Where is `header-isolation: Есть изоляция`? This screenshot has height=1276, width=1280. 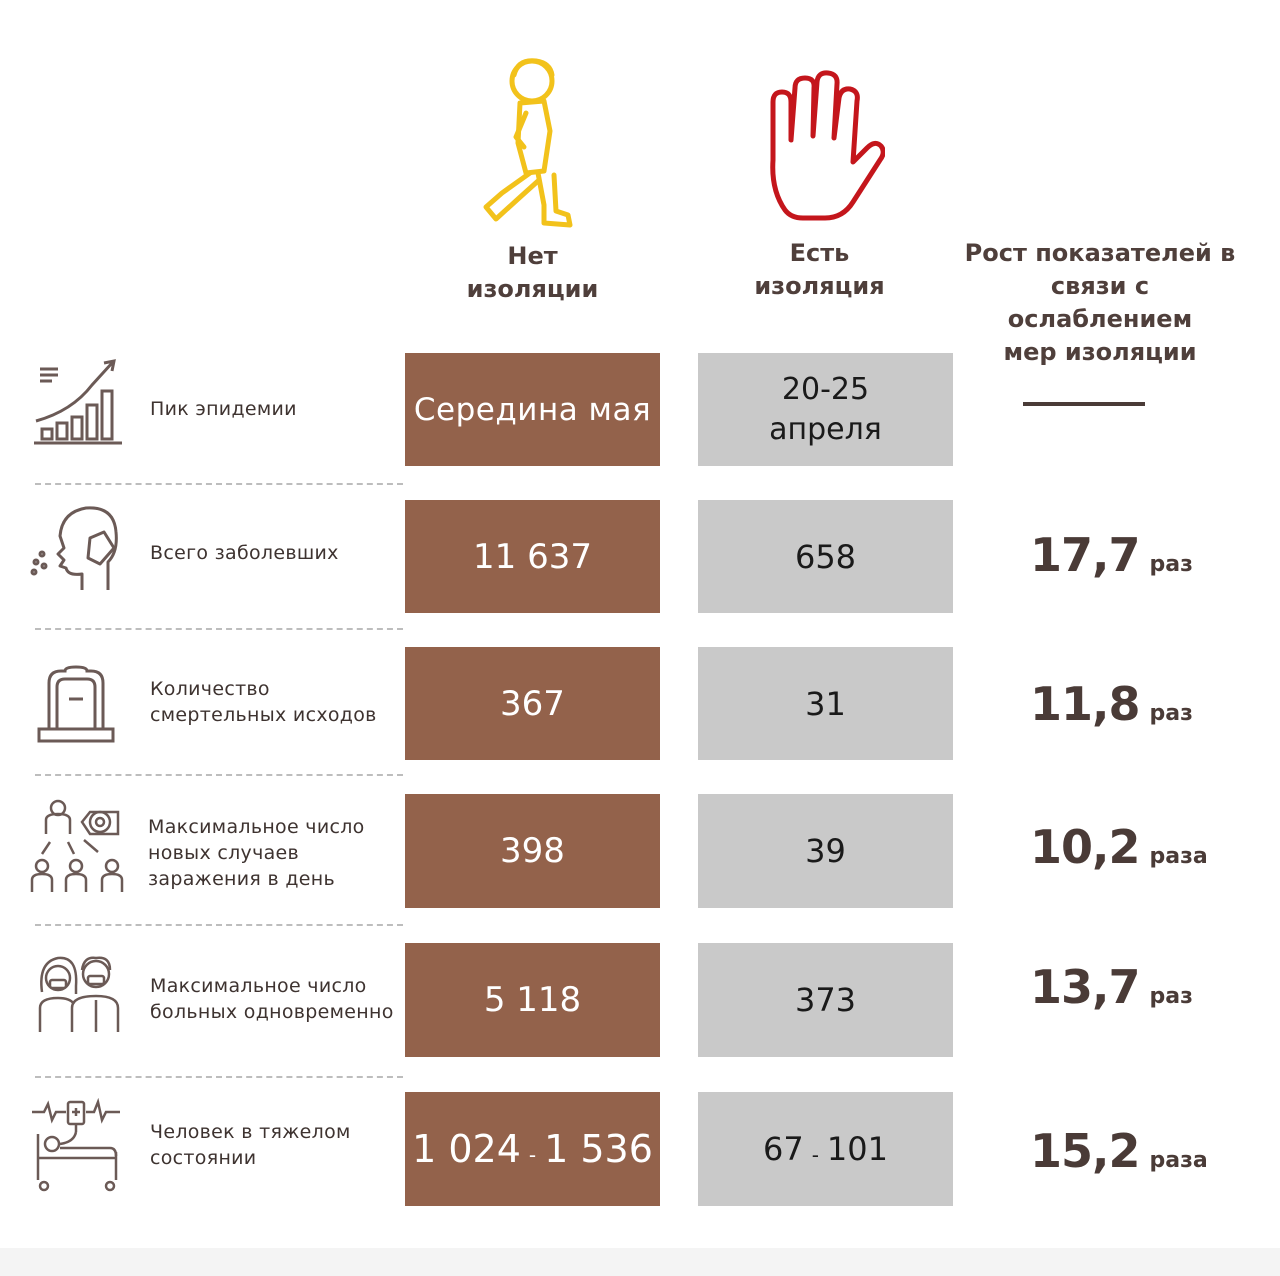 header-isolation: Есть изоляция is located at coordinates (819, 270).